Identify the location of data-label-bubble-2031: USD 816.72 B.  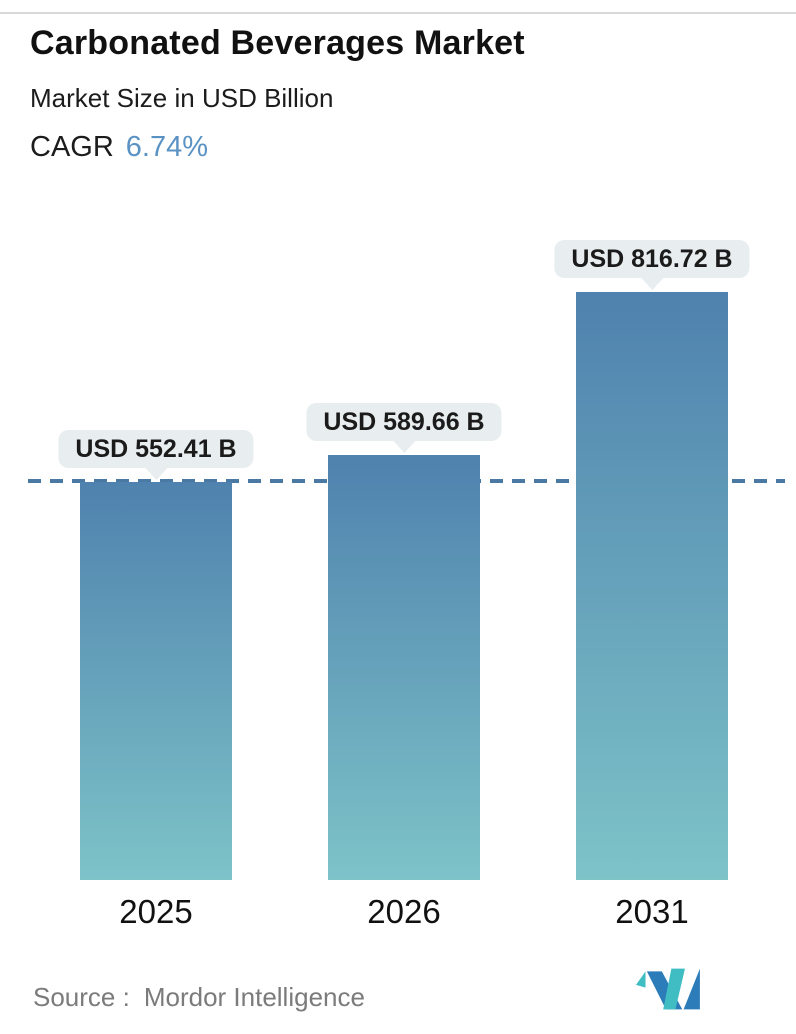
(652, 259).